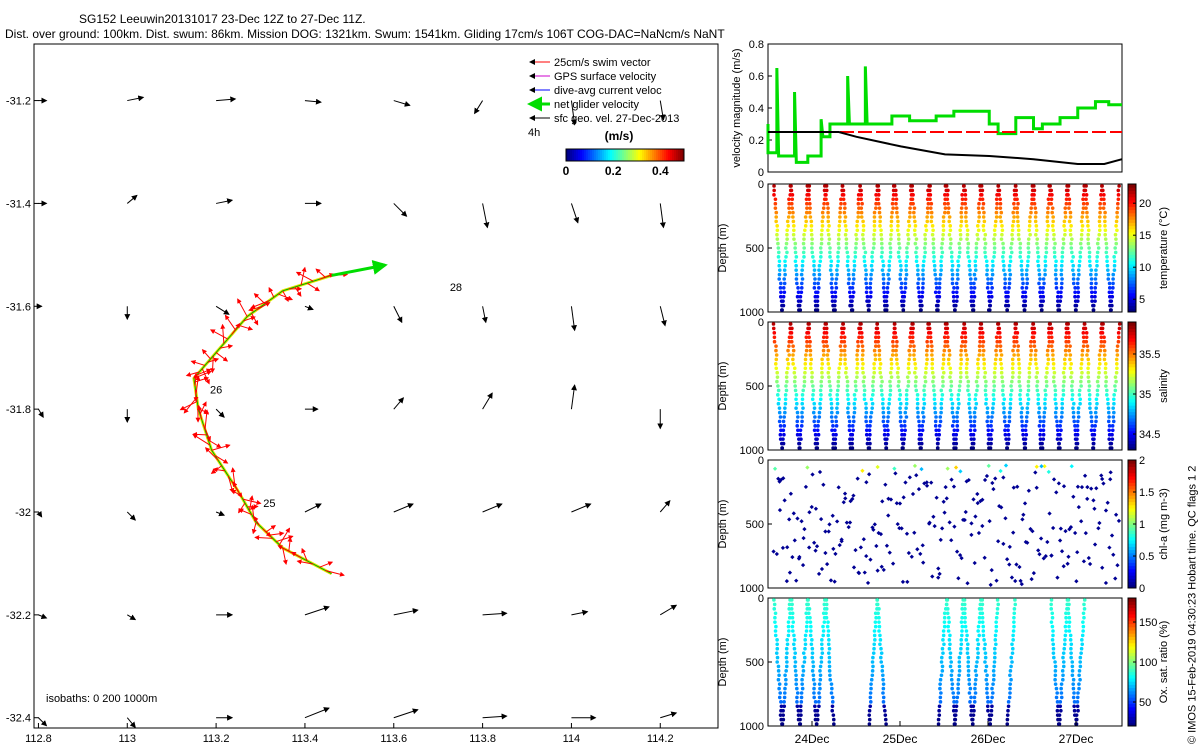  What do you see at coordinates (761, 173) in the screenshot?
I see `velocity-y-tick-label: 0` at bounding box center [761, 173].